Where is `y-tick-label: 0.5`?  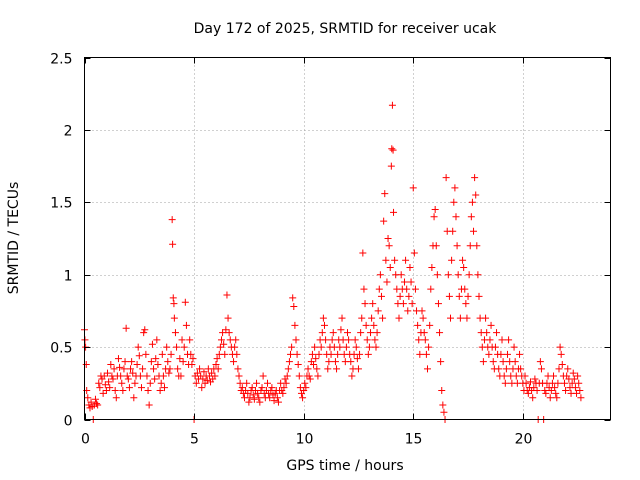 y-tick-label: 0.5 is located at coordinates (61, 349).